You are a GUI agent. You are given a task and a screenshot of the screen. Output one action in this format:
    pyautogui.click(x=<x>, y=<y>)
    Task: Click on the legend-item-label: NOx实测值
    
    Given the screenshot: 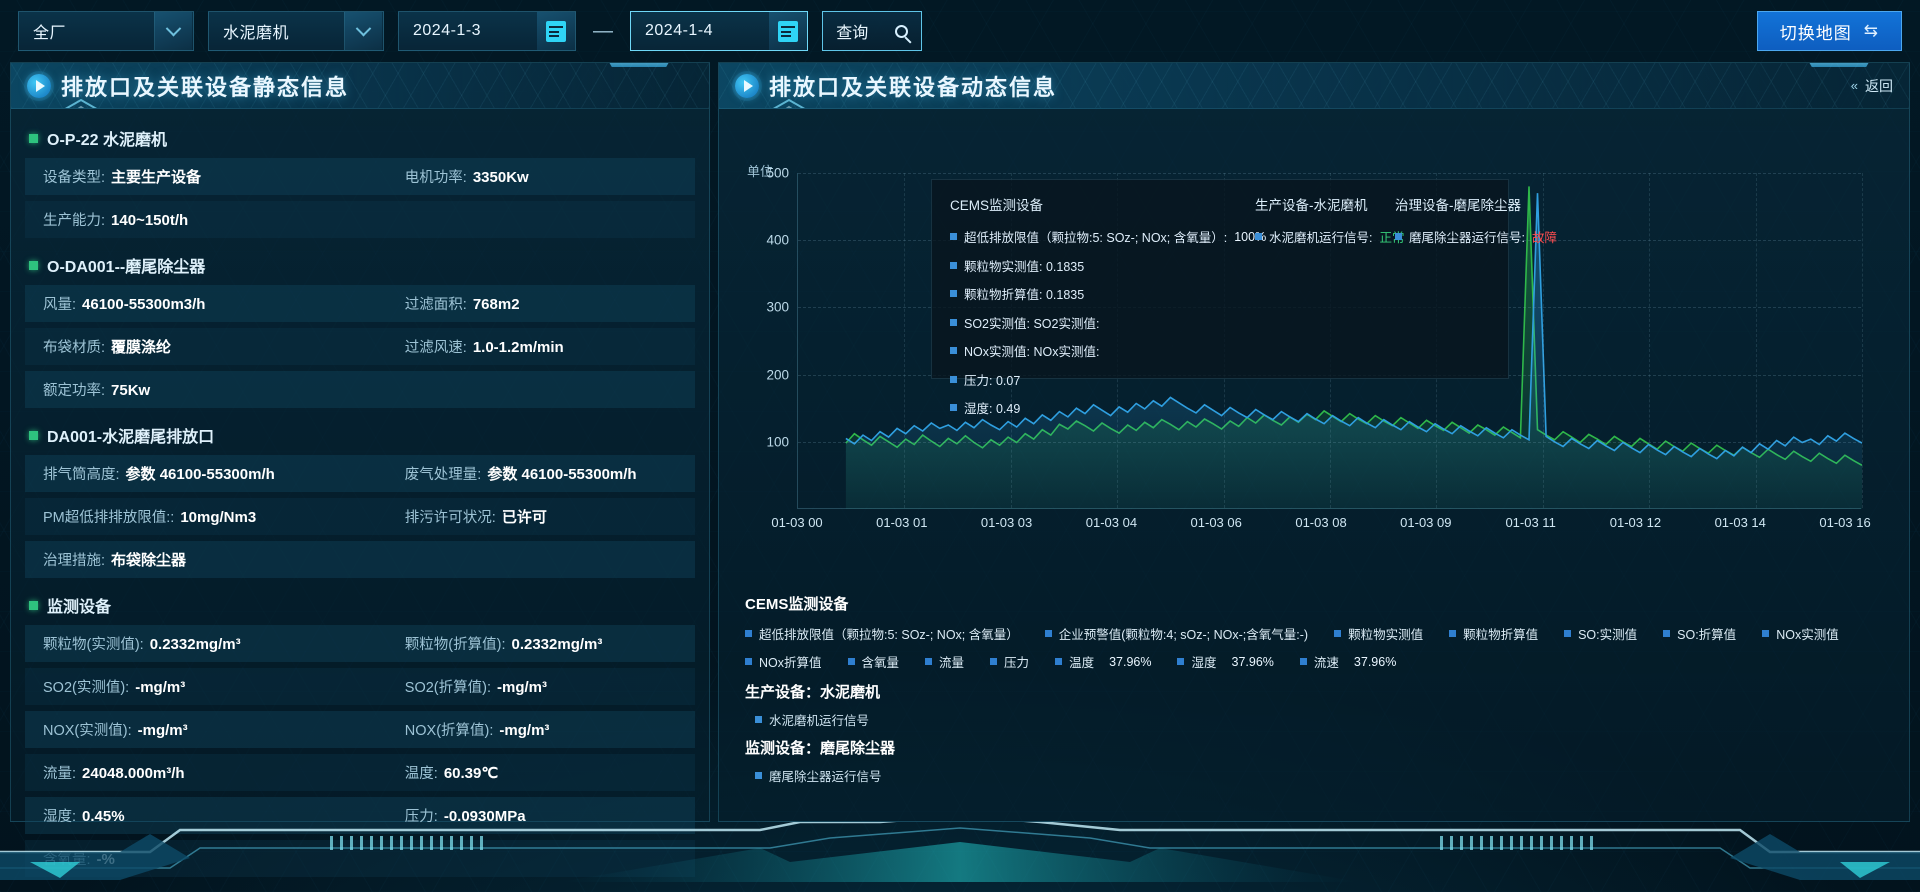 What is the action you would take?
    pyautogui.click(x=1807, y=635)
    